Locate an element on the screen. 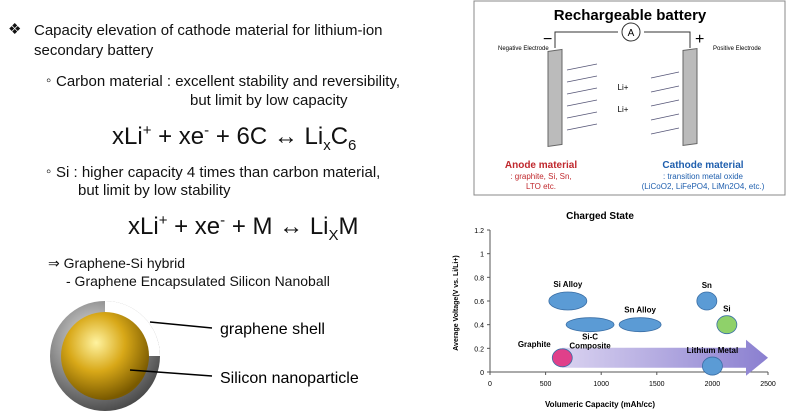 The height and width of the screenshot is (412, 787). point-label: Lithium Metal is located at coordinates (713, 350).